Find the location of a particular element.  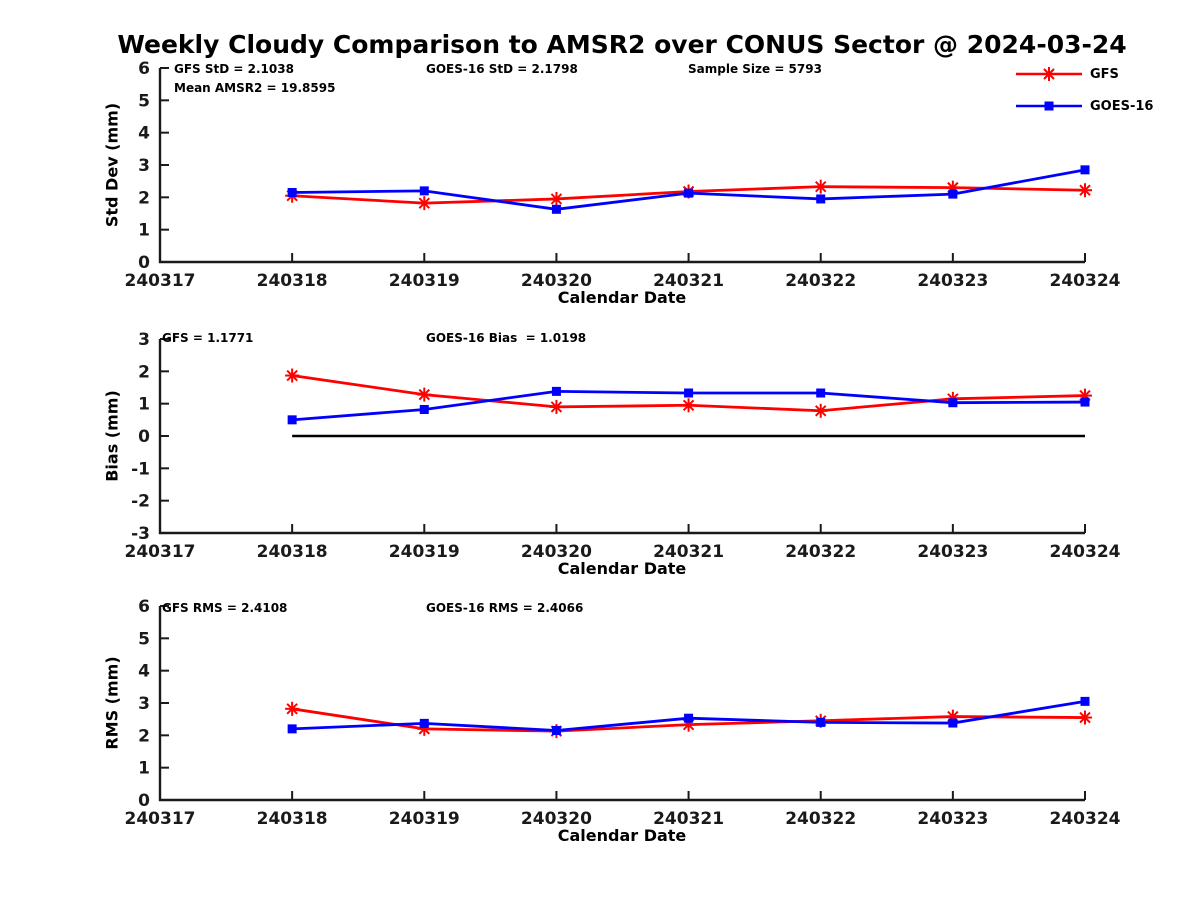

stddev-x-axis-label: Calendar Date is located at coordinates (622, 297).